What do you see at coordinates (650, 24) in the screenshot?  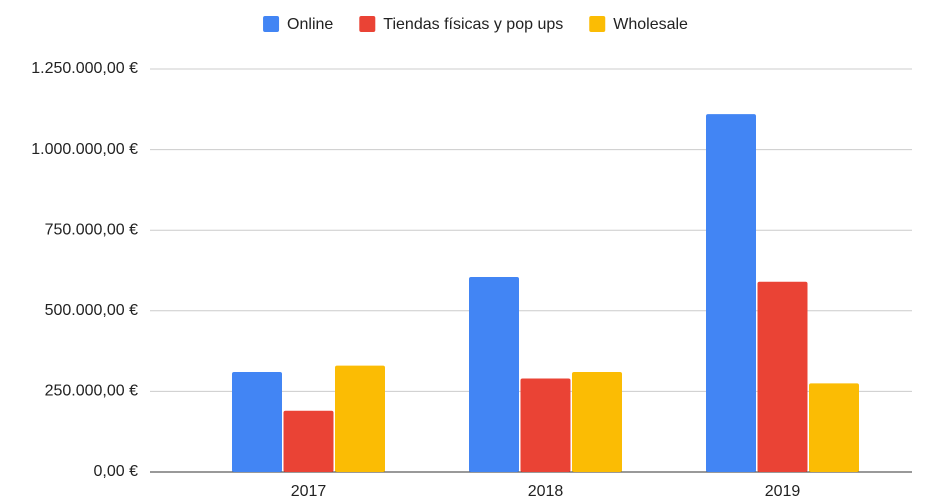 I see `legend-label: Wholesale` at bounding box center [650, 24].